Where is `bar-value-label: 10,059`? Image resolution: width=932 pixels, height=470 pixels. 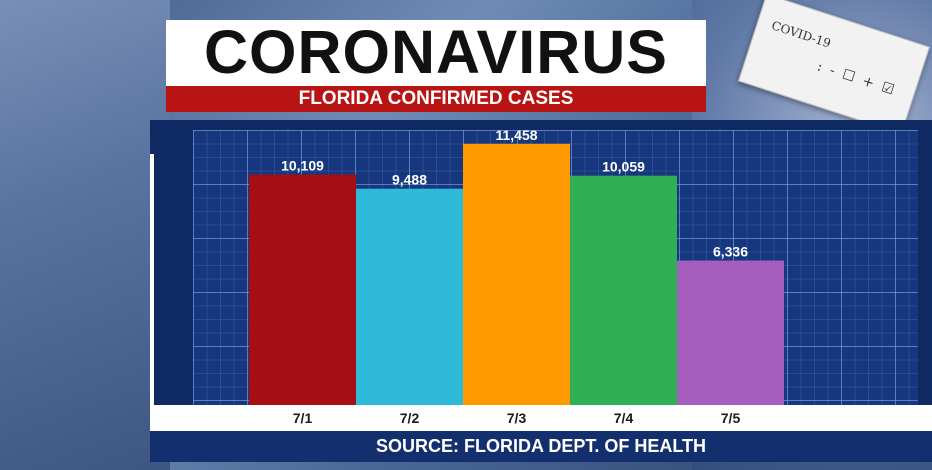 bar-value-label: 10,059 is located at coordinates (623, 167).